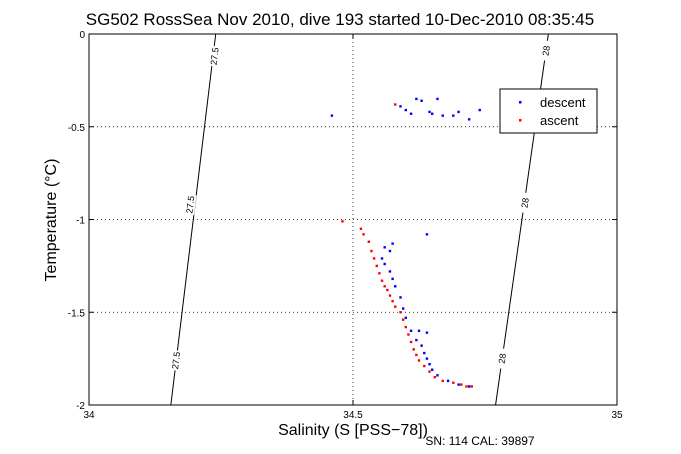  Describe the element at coordinates (353, 415) in the screenshot. I see `x-tick-label: 34.5` at that location.